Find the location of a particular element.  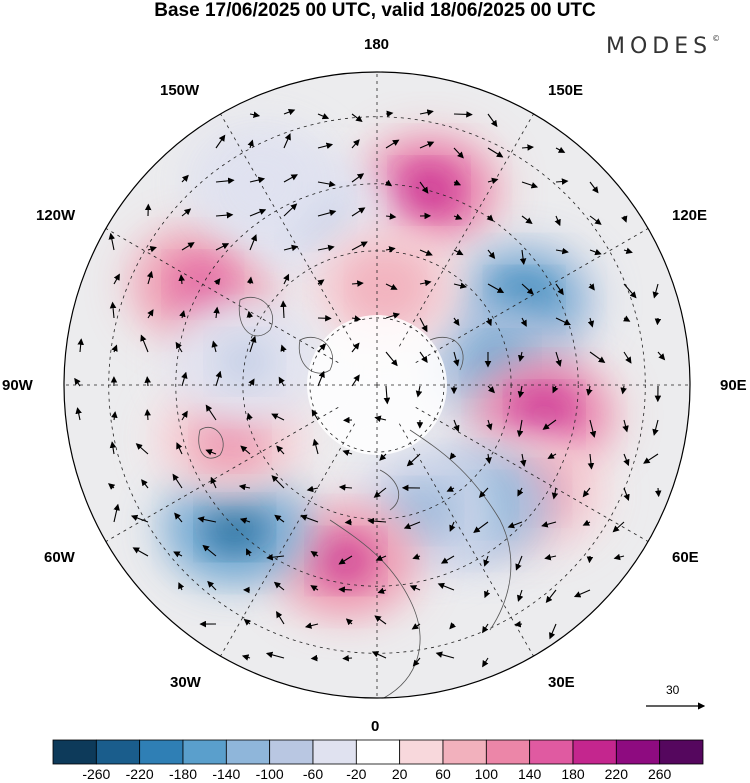

colorbar-tick-label: 20 is located at coordinates (399, 774).